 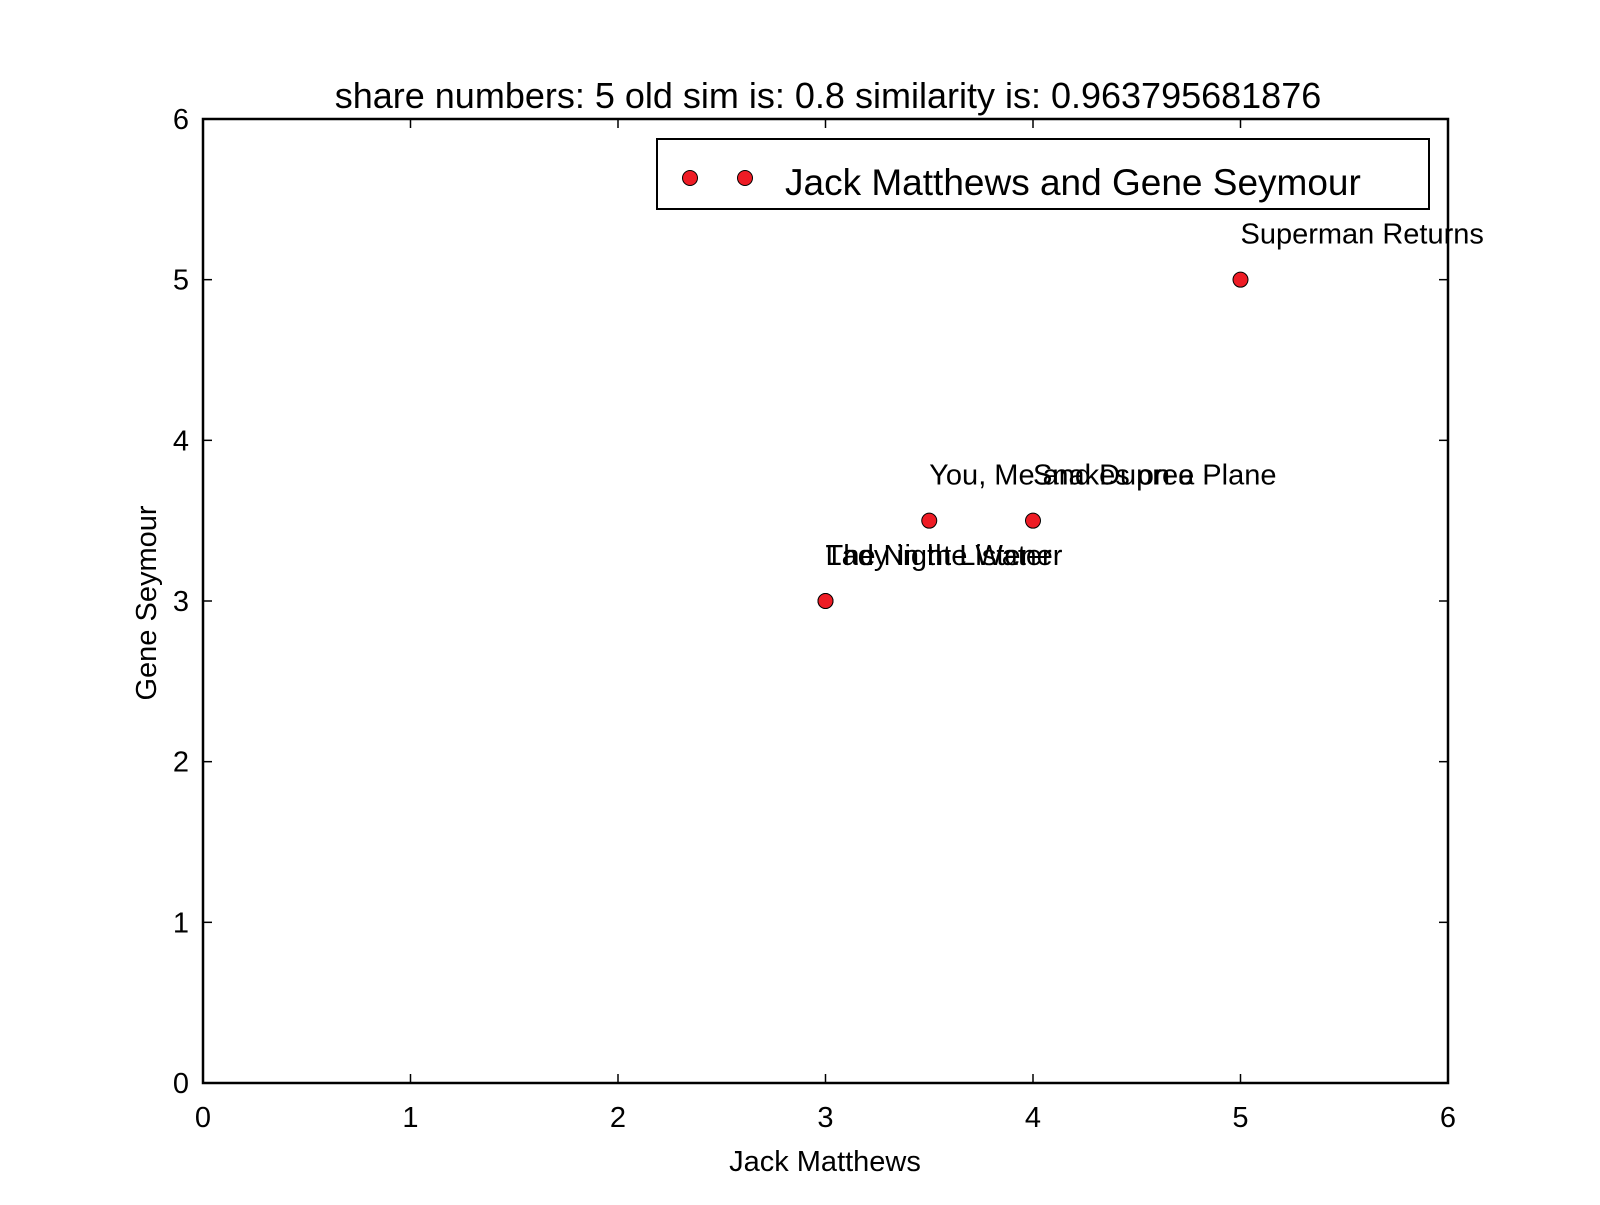 I want to click on data-point-label: The Night Listener, so click(x=944, y=556).